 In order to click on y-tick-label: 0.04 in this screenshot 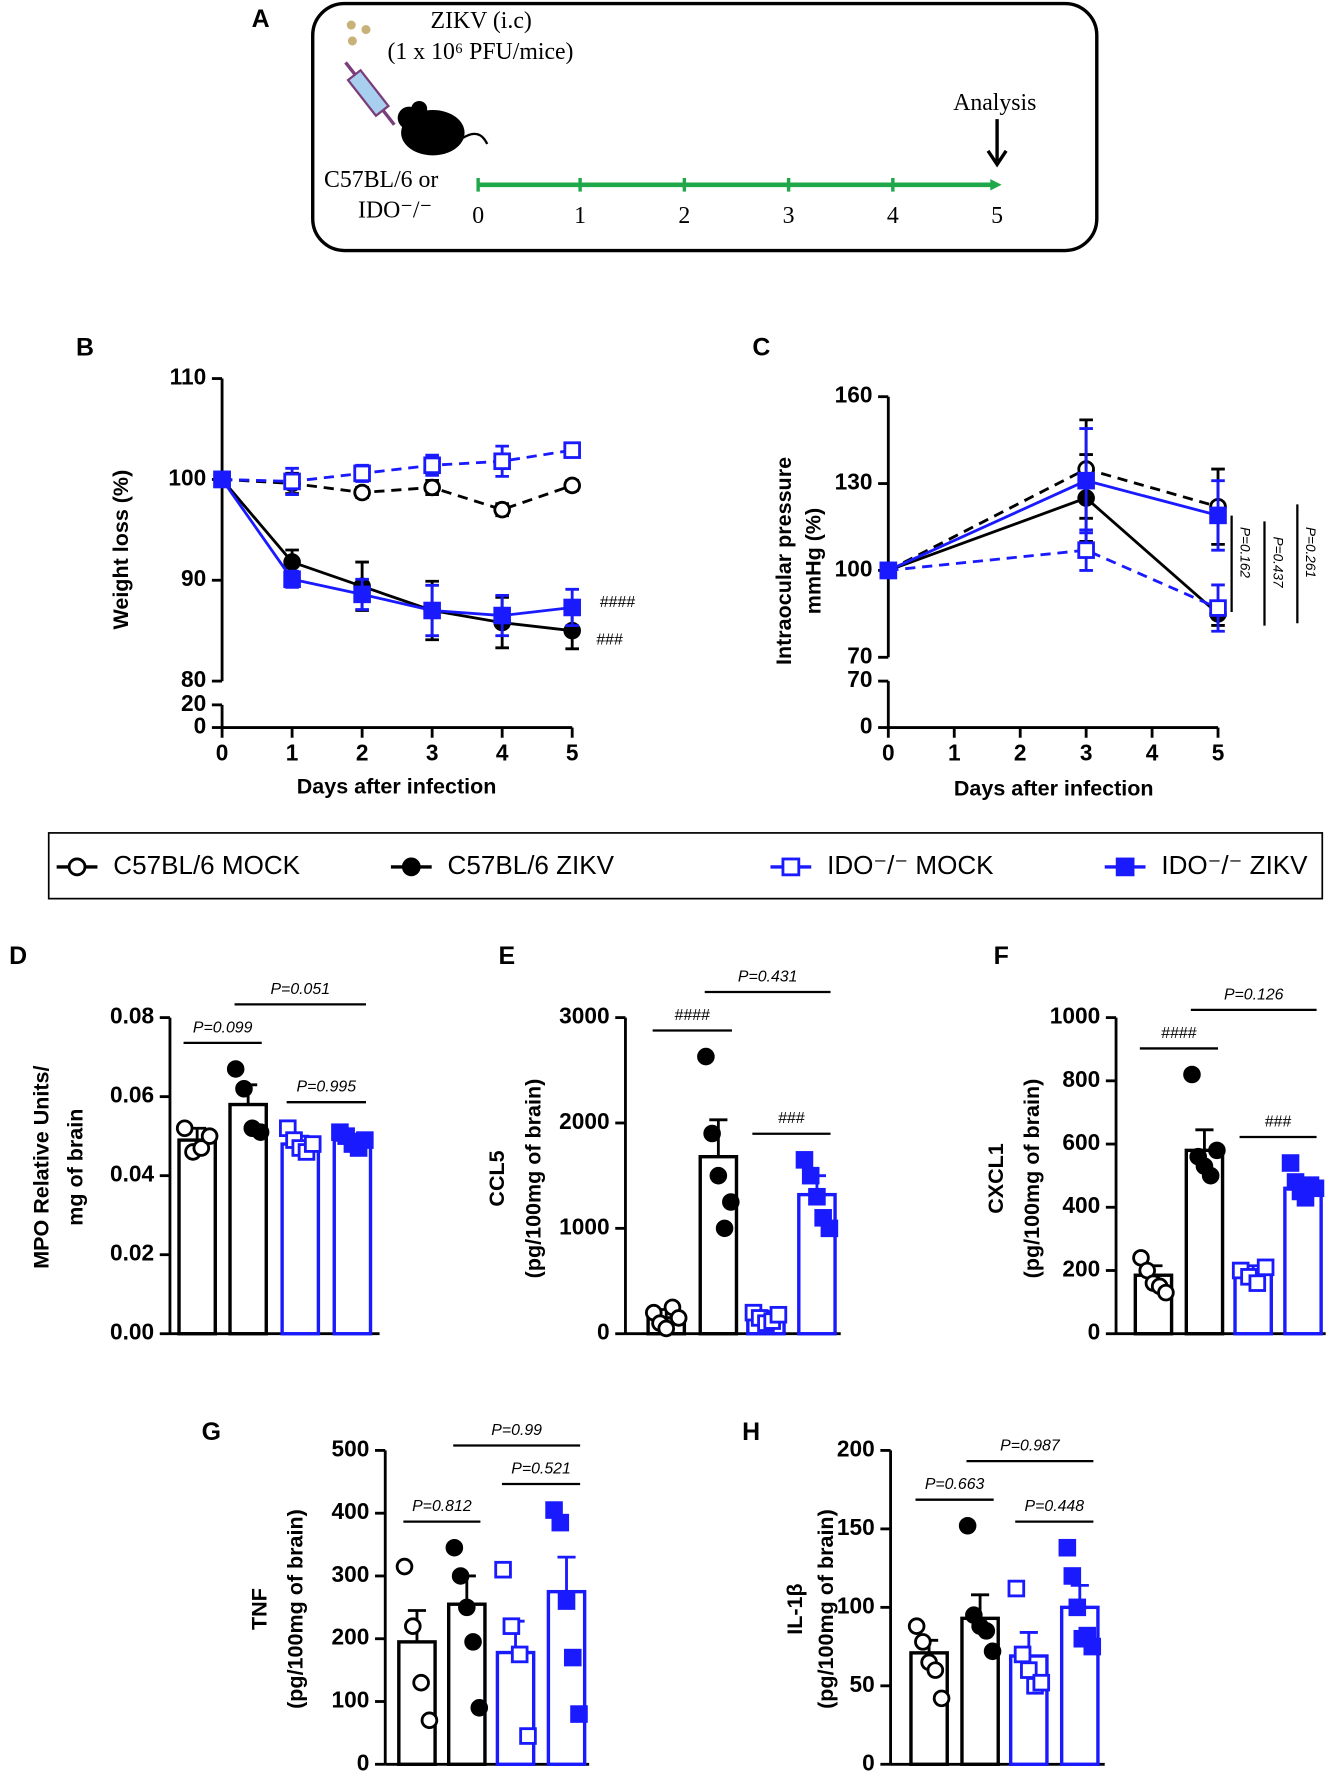, I will do `click(132, 1174)`.